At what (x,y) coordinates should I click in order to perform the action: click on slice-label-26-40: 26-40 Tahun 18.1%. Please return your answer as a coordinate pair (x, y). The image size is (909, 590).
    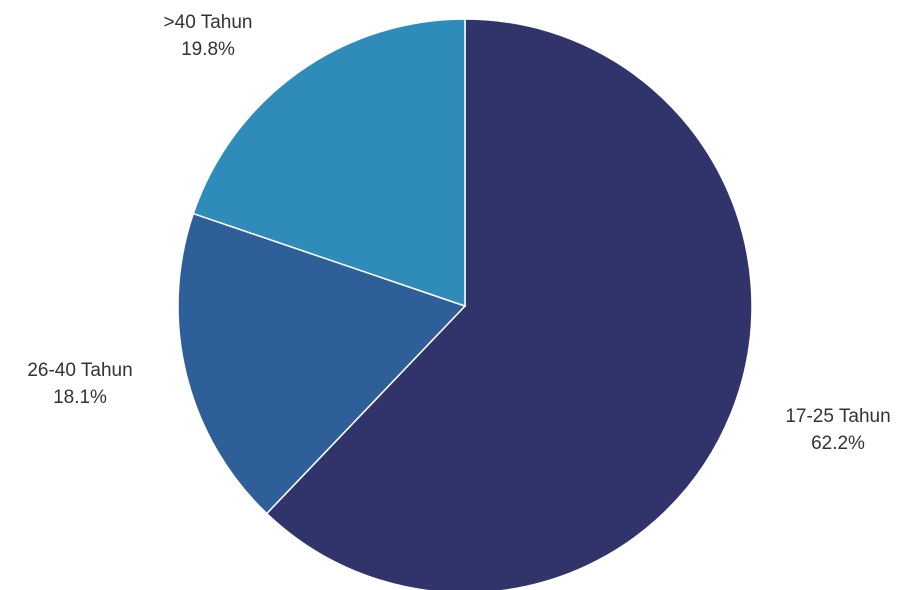
    Looking at the image, I should click on (80, 384).